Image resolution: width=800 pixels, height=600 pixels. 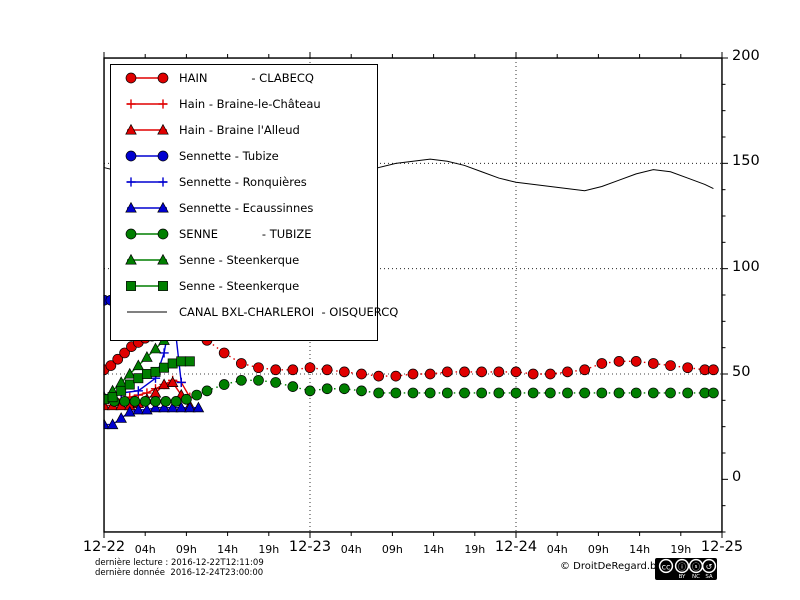 I want to click on x-tick-label-10: 12-24, so click(x=516, y=547).